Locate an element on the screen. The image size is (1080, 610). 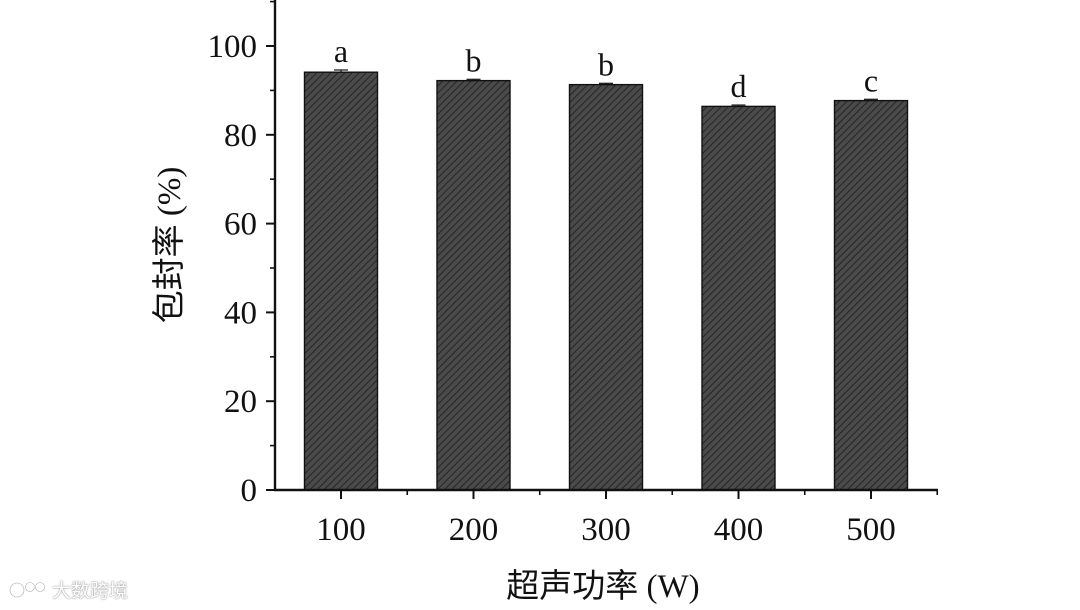
significance-label-400: d is located at coordinates (739, 86).